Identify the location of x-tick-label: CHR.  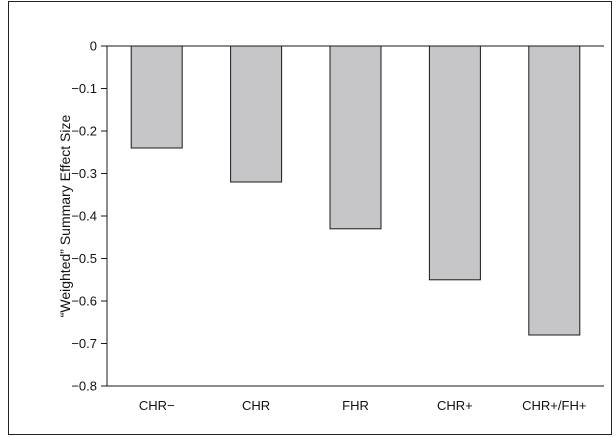
(256, 405).